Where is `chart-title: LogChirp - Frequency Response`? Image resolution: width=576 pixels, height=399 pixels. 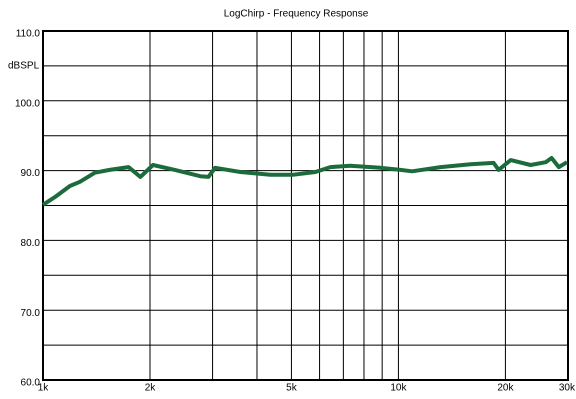
chart-title: LogChirp - Frequency Response is located at coordinates (296, 14).